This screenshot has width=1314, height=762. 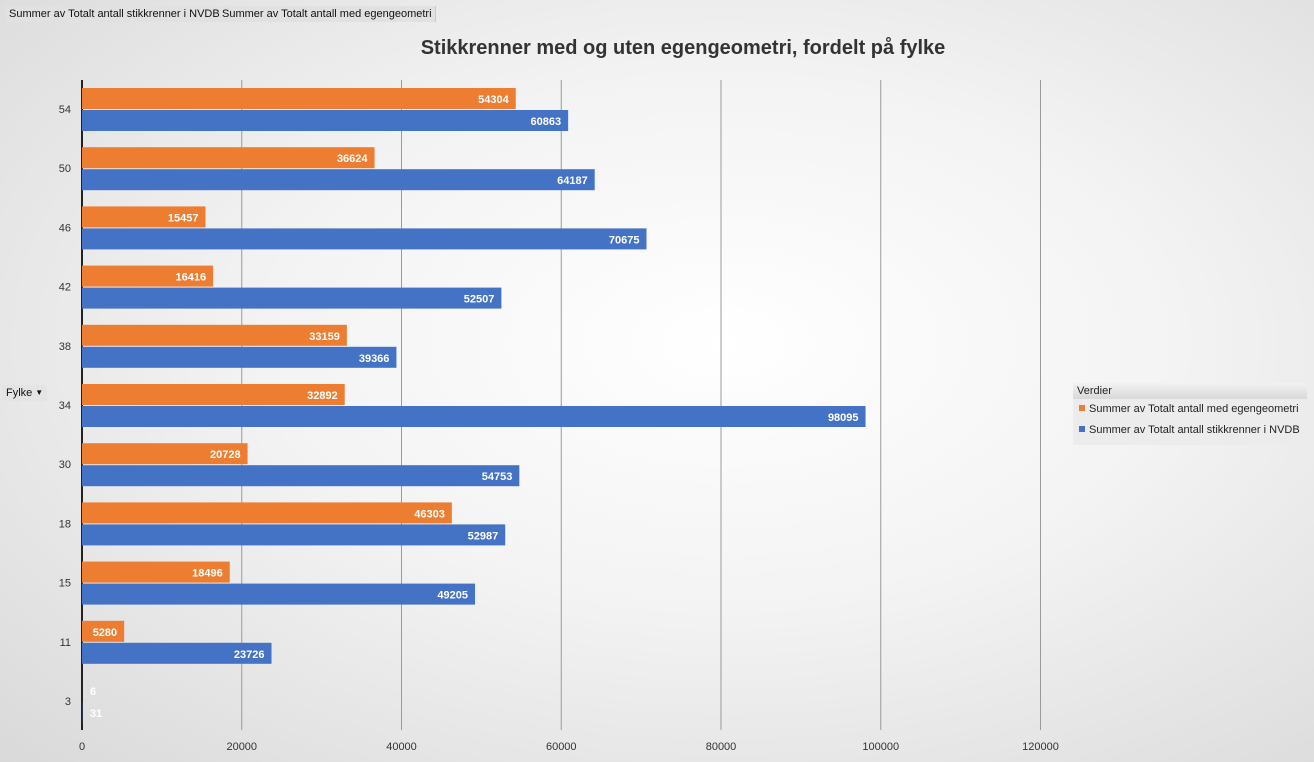 I want to click on data-label: 70675, so click(x=624, y=240).